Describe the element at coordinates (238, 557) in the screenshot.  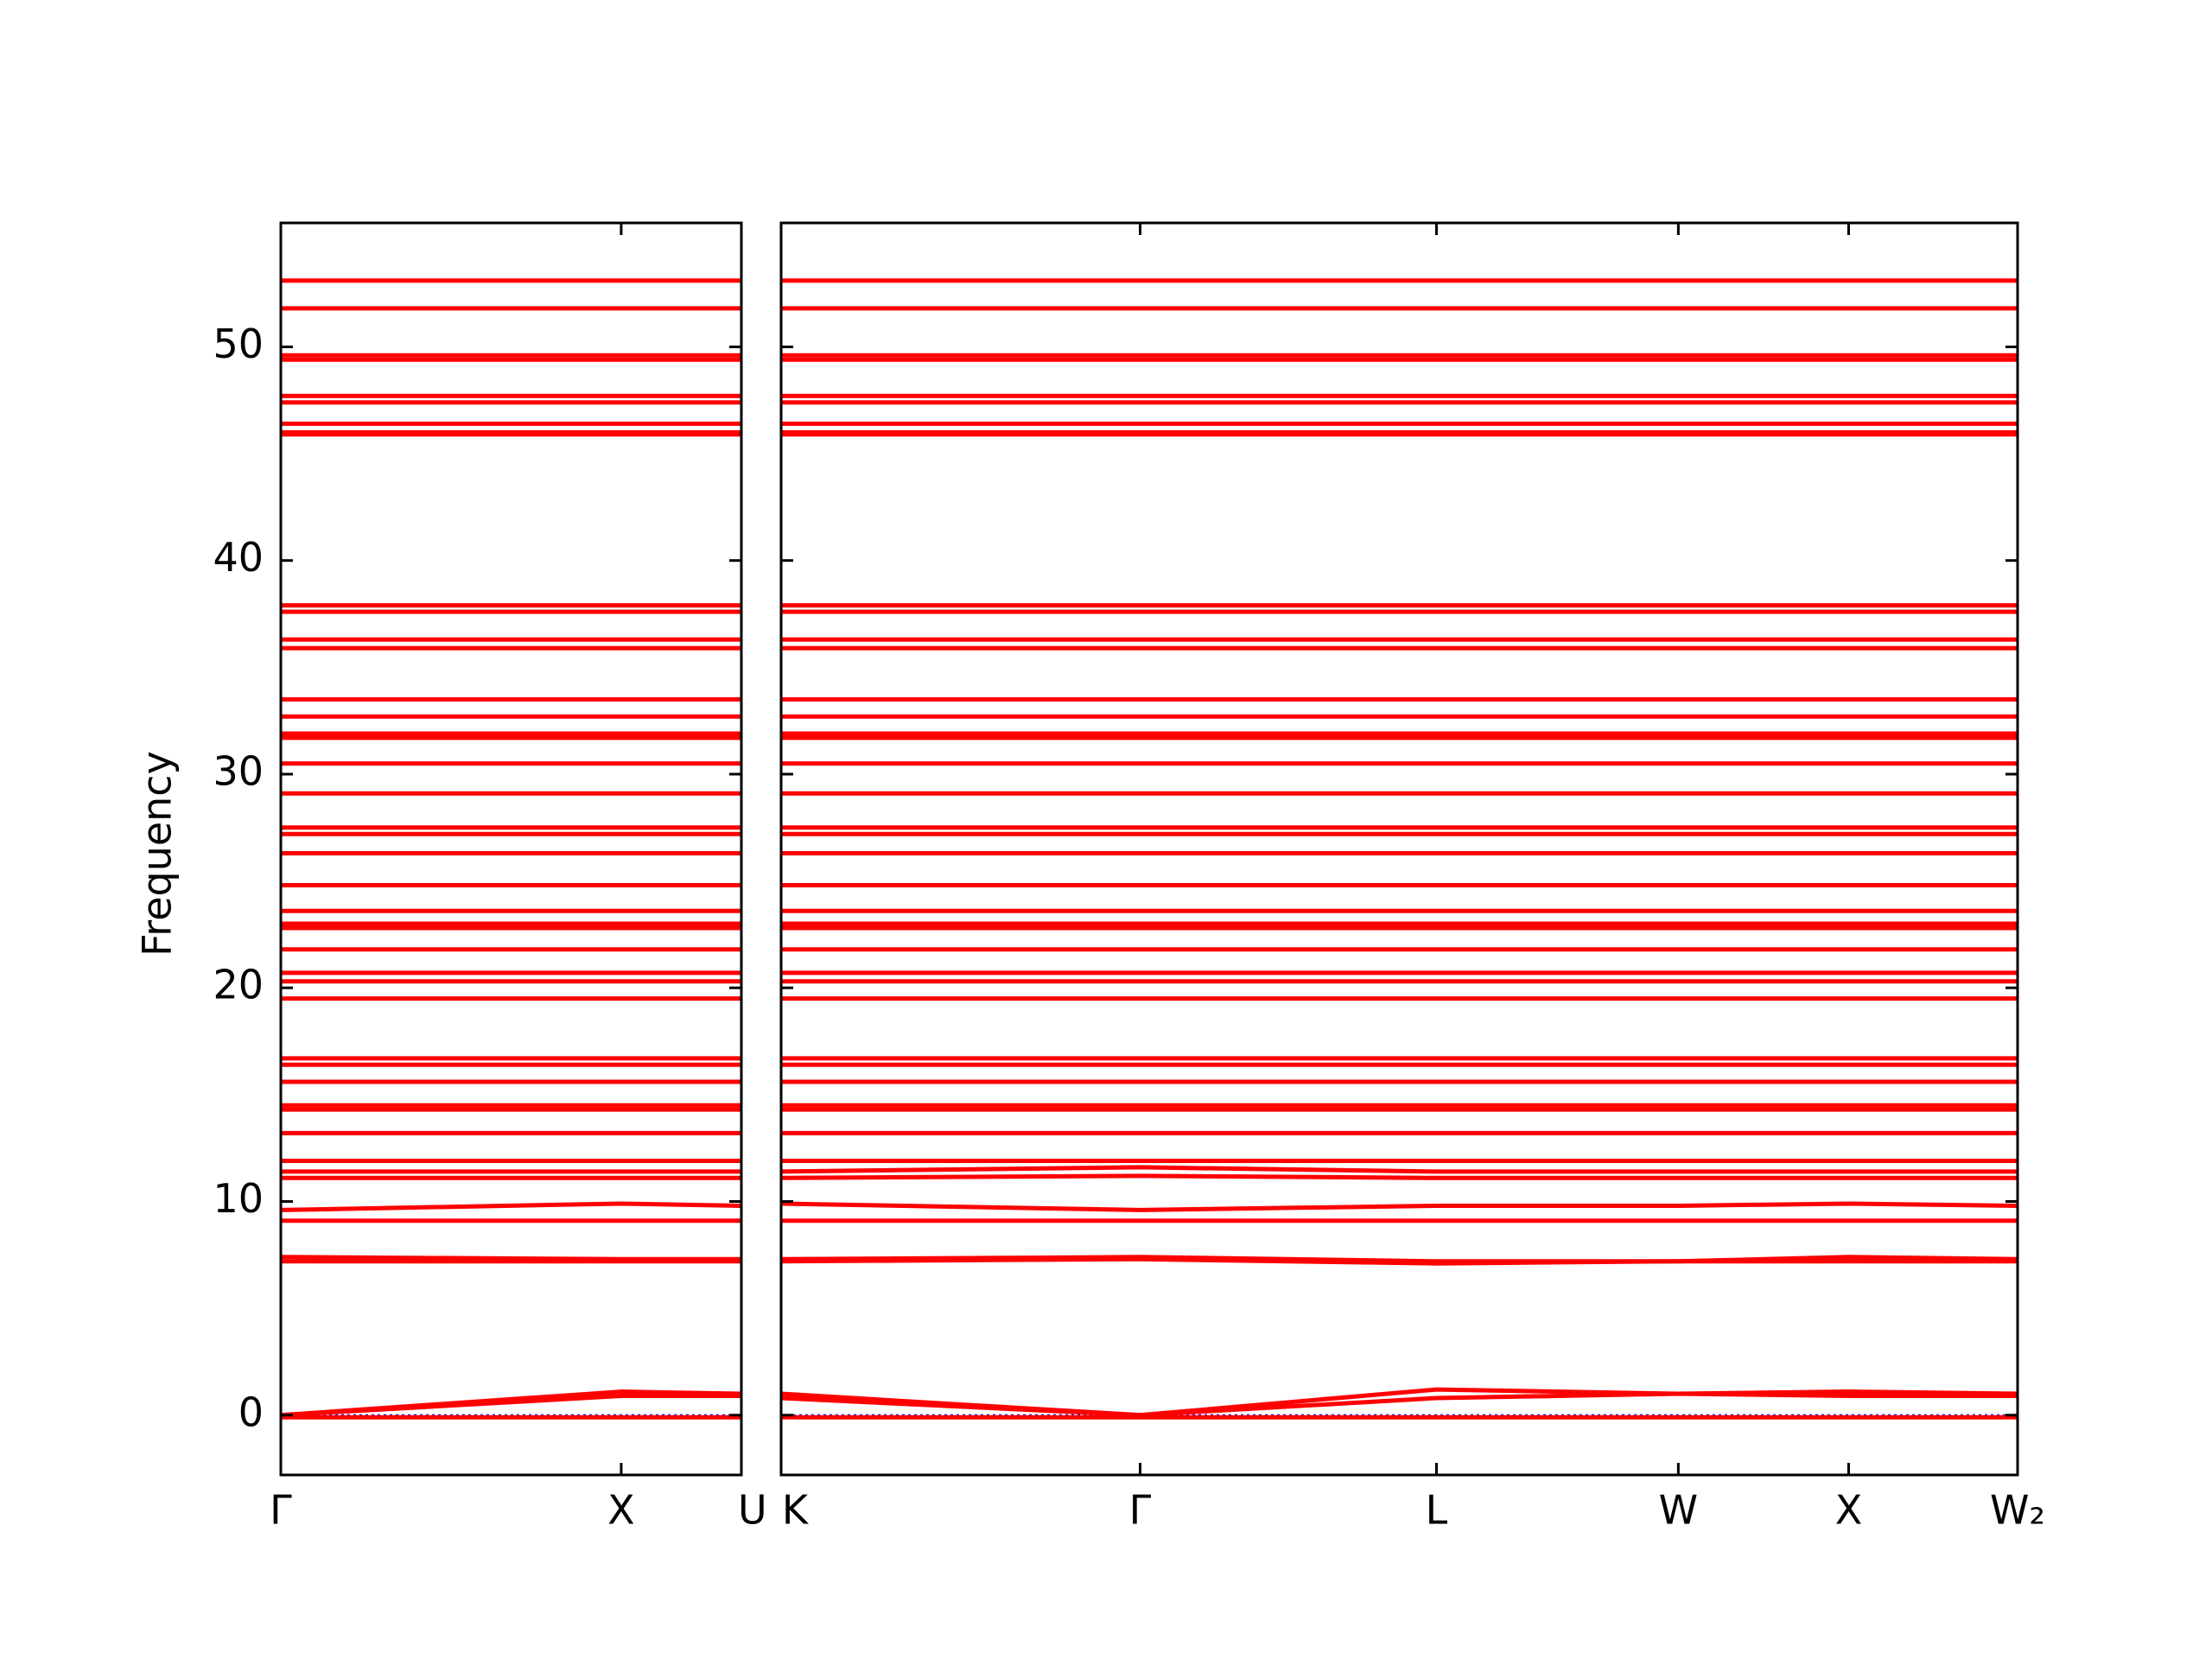
I see `y-tick-label: 40` at that location.